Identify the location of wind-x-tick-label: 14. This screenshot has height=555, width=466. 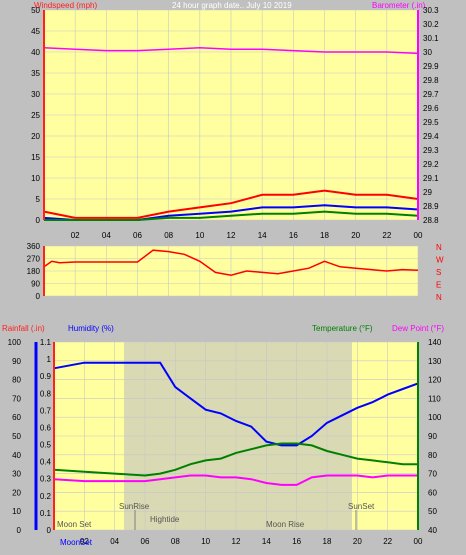
(262, 235).